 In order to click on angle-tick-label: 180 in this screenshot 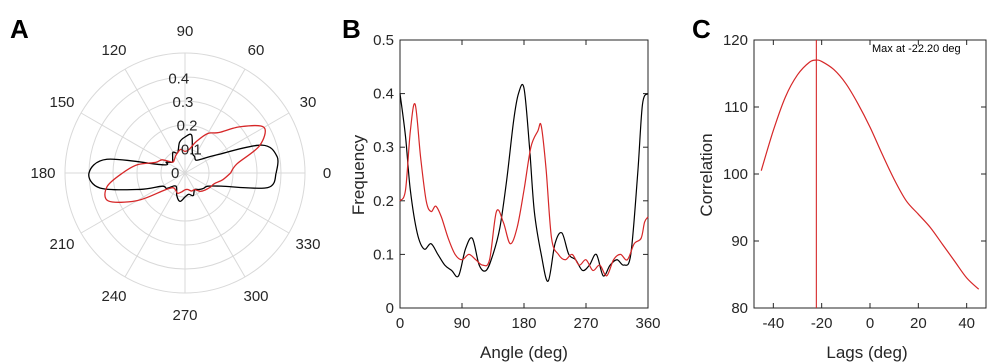, I will do `click(42, 173)`.